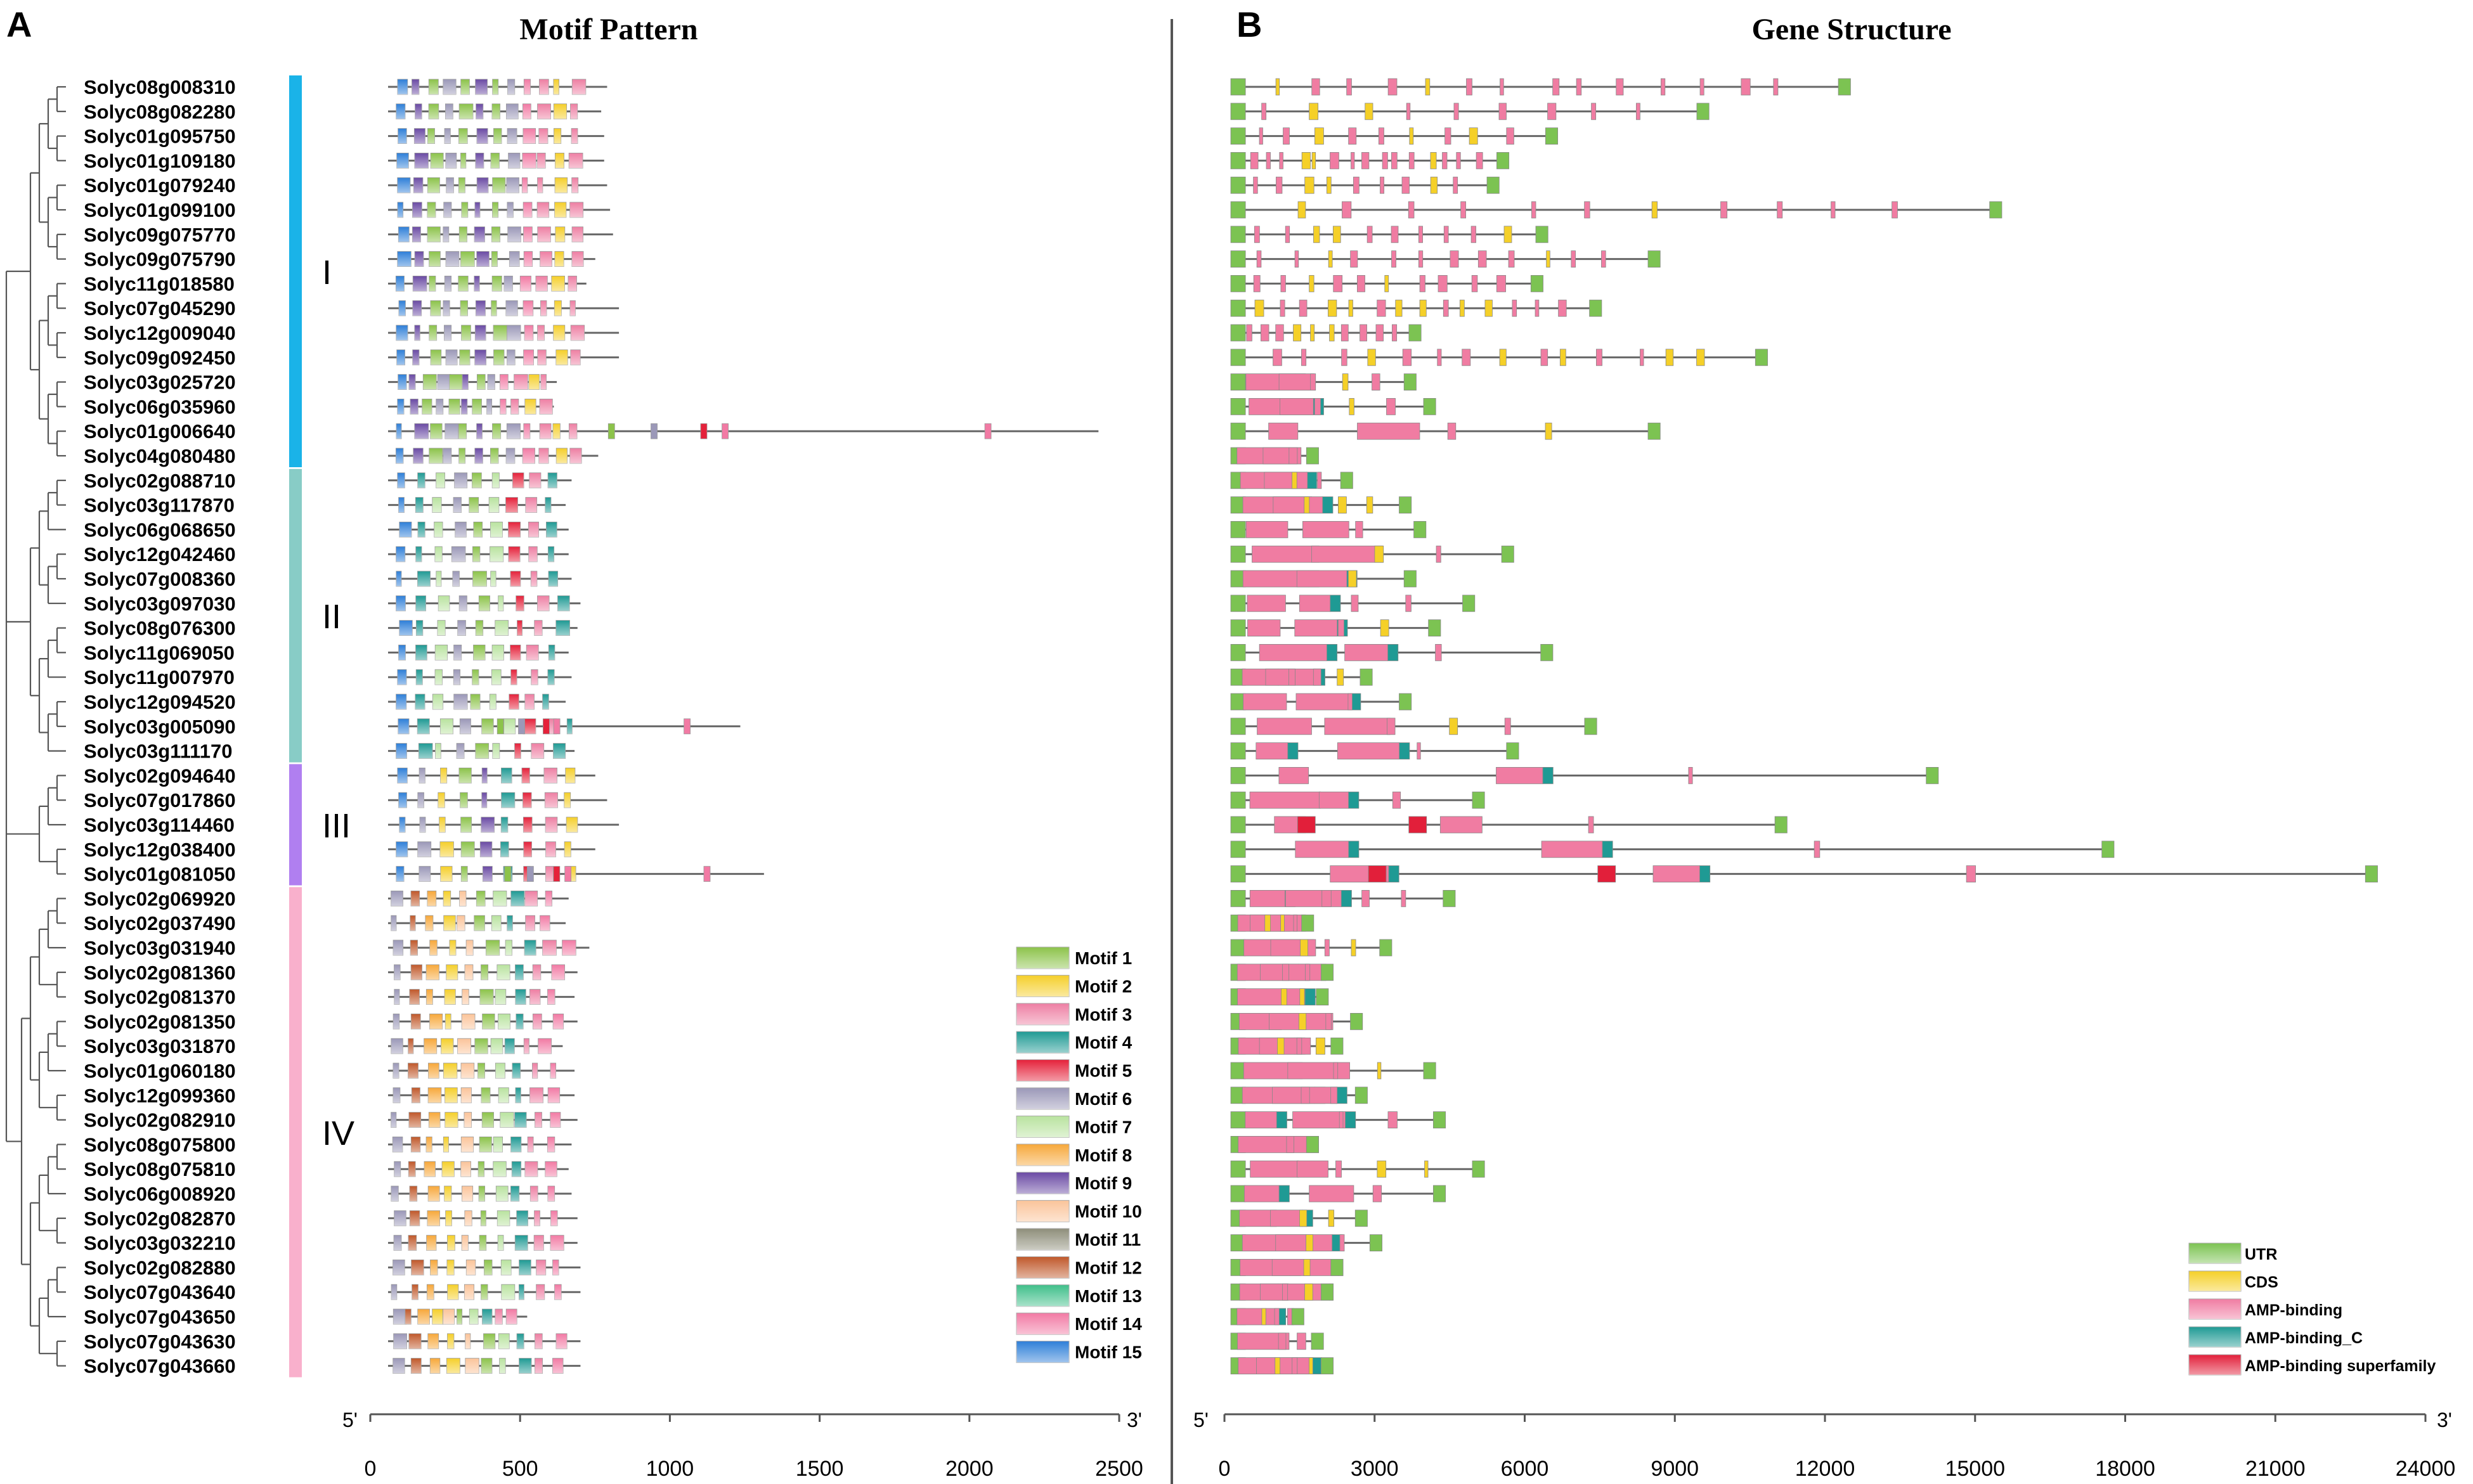 This screenshot has height=1484, width=2473. Describe the element at coordinates (1042, 1183) in the screenshot. I see `motif-legend-swatch-shade` at that location.